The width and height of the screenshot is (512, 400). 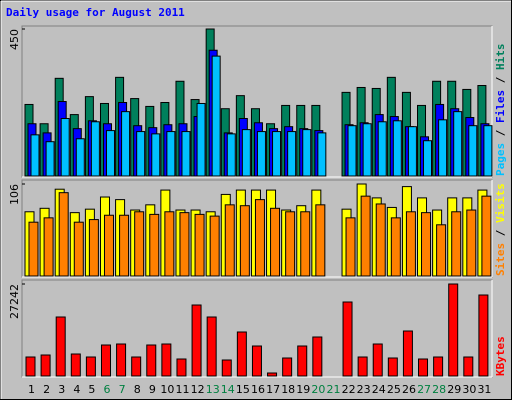 I want to click on x-tick-label: 20, so click(x=318, y=389).